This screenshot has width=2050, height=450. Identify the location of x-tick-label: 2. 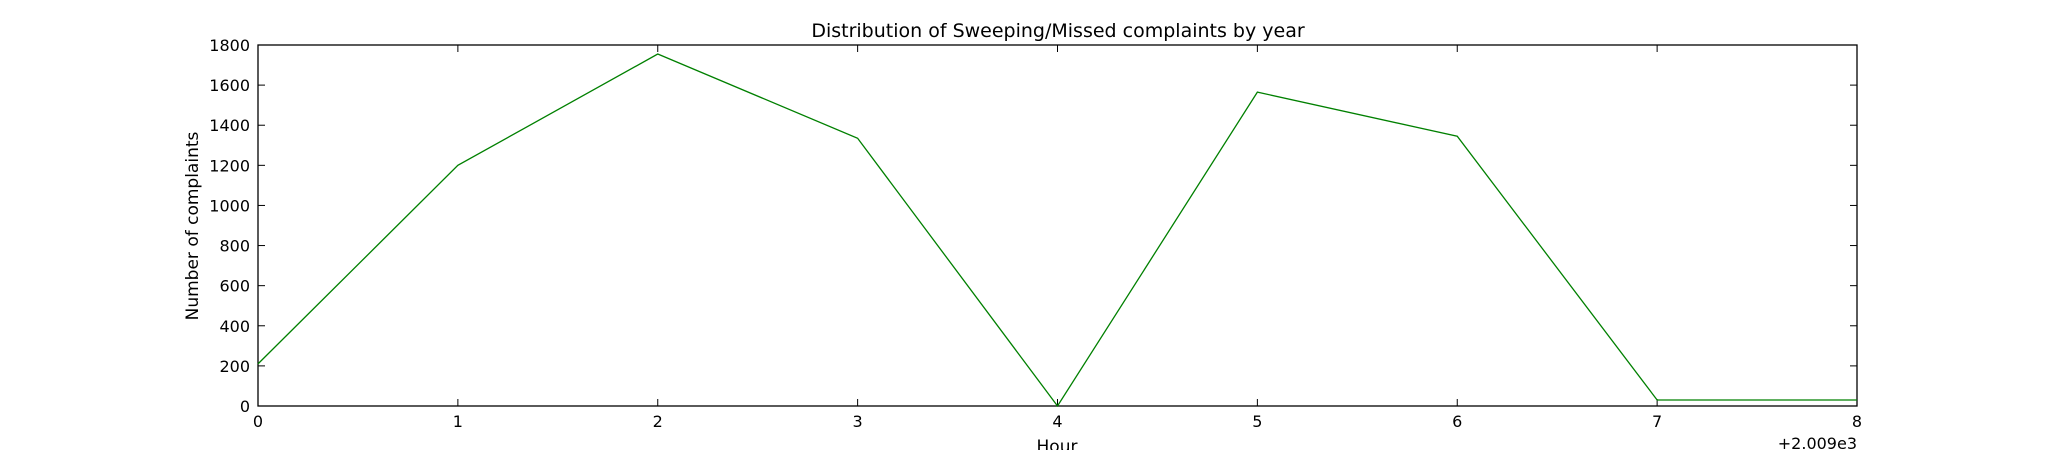
(658, 421).